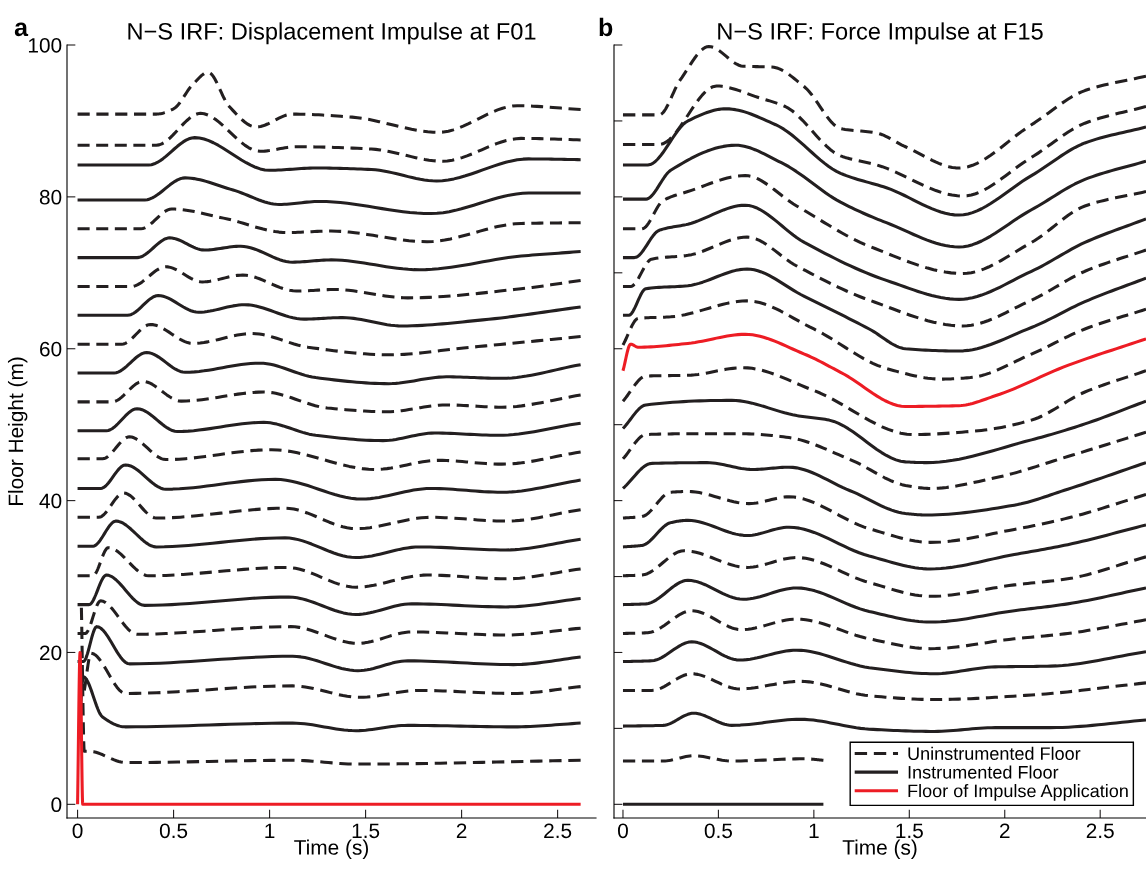 The image size is (1146, 872). Describe the element at coordinates (880, 33) in the screenshot. I see `chart-title: N−S IRF: Force Impulse at F15` at that location.